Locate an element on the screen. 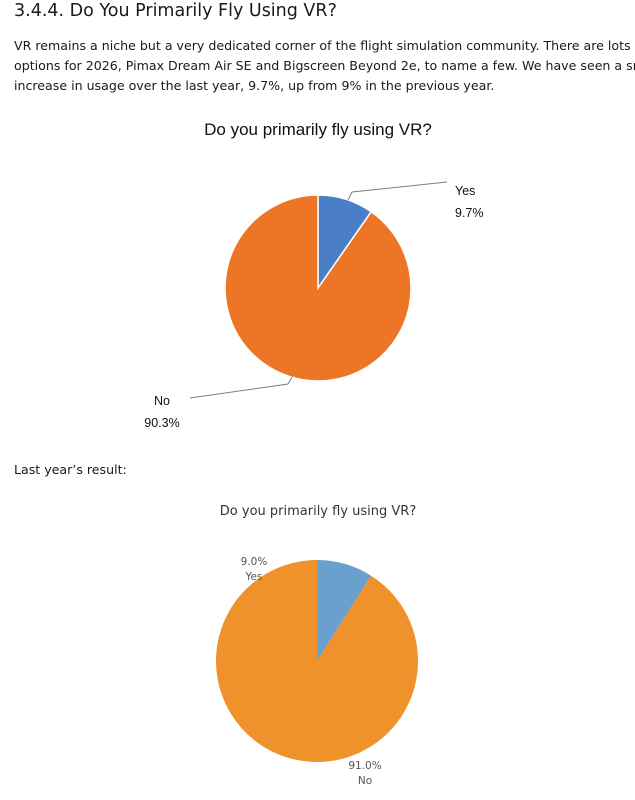 The width and height of the screenshot is (635, 800). slice-value-label-yes: 9.0% is located at coordinates (254, 562).